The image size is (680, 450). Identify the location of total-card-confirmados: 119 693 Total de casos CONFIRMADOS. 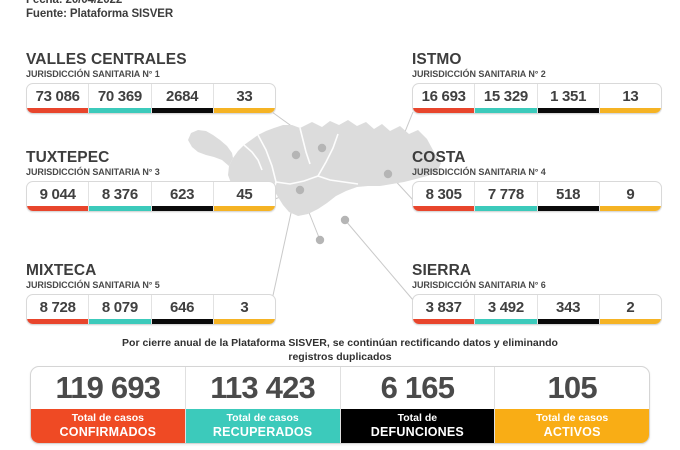
(108, 405).